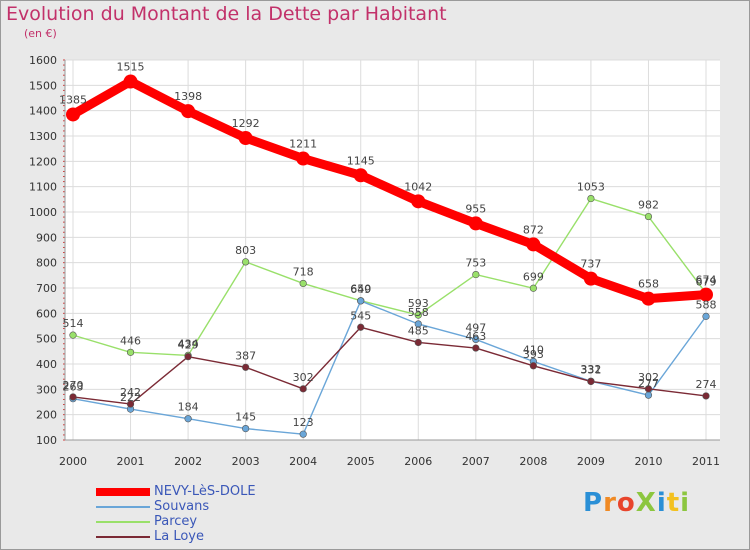 The image size is (750, 550). Describe the element at coordinates (73, 323) in the screenshot. I see `data-label: 514` at that location.